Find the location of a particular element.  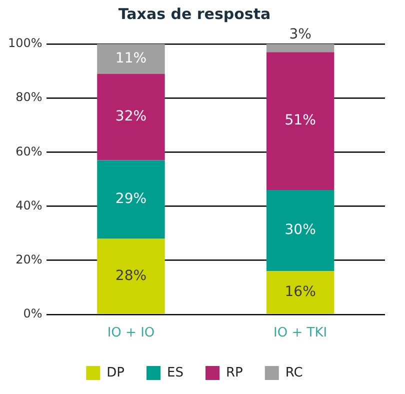

data-label: 51% is located at coordinates (300, 120).